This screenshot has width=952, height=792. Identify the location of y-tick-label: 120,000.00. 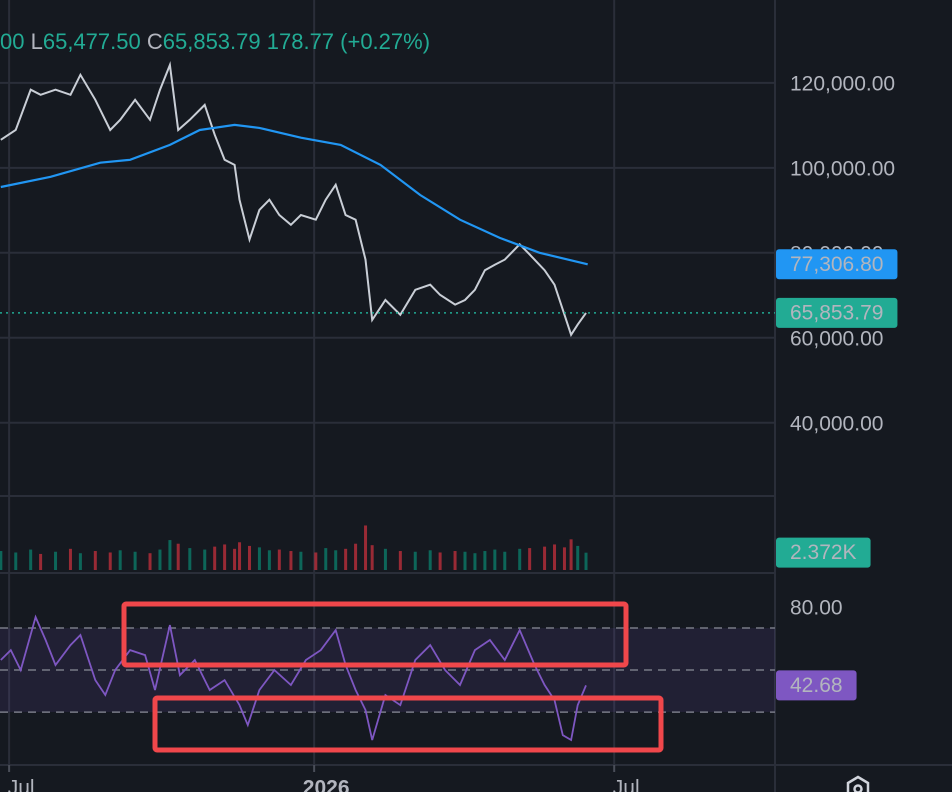
(842, 83).